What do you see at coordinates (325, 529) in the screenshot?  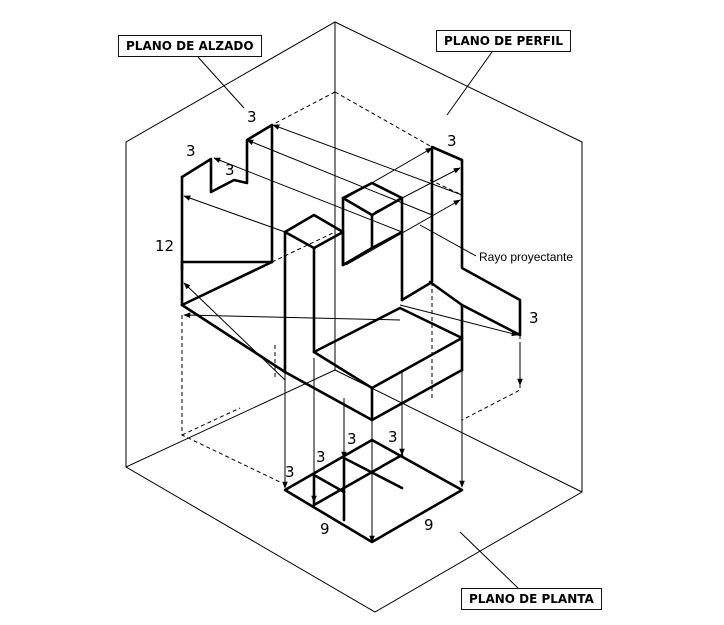 I see `dim-planta-9-left: 9` at bounding box center [325, 529].